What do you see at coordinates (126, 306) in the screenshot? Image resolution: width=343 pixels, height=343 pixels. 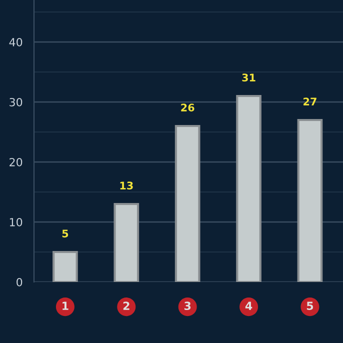 I see `x-tick-label: 2` at bounding box center [126, 306].